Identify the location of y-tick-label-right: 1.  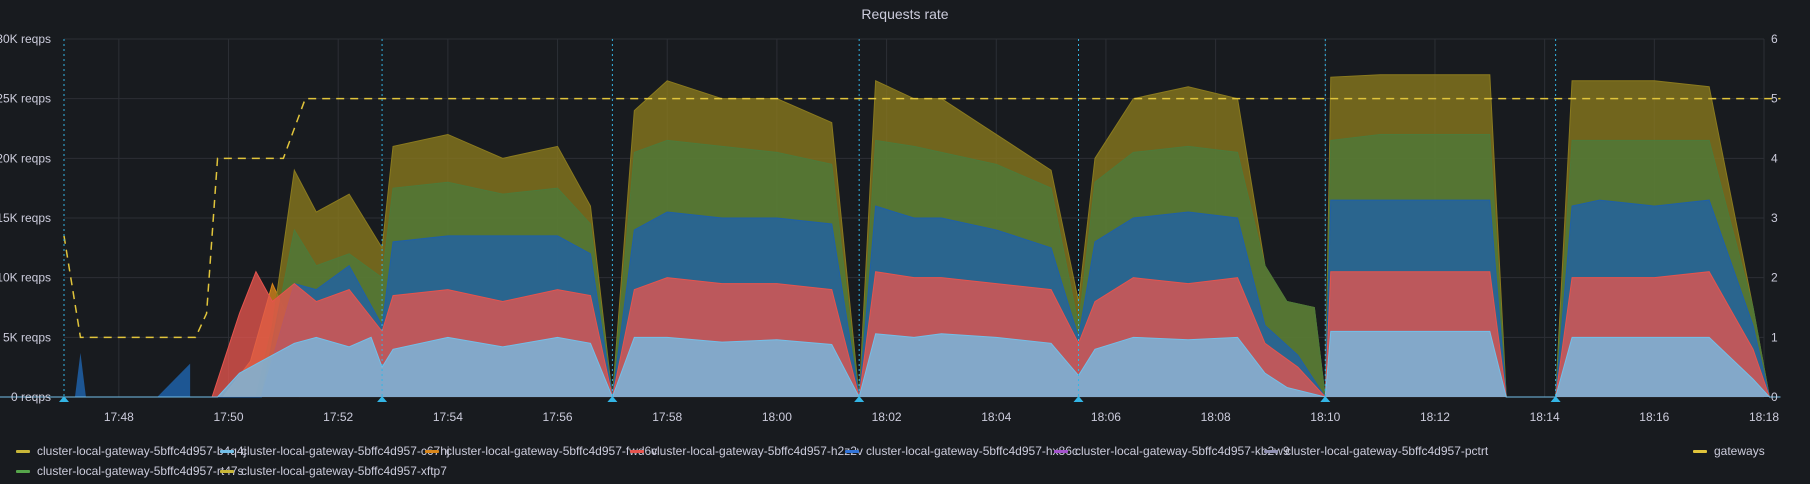
(1774, 337).